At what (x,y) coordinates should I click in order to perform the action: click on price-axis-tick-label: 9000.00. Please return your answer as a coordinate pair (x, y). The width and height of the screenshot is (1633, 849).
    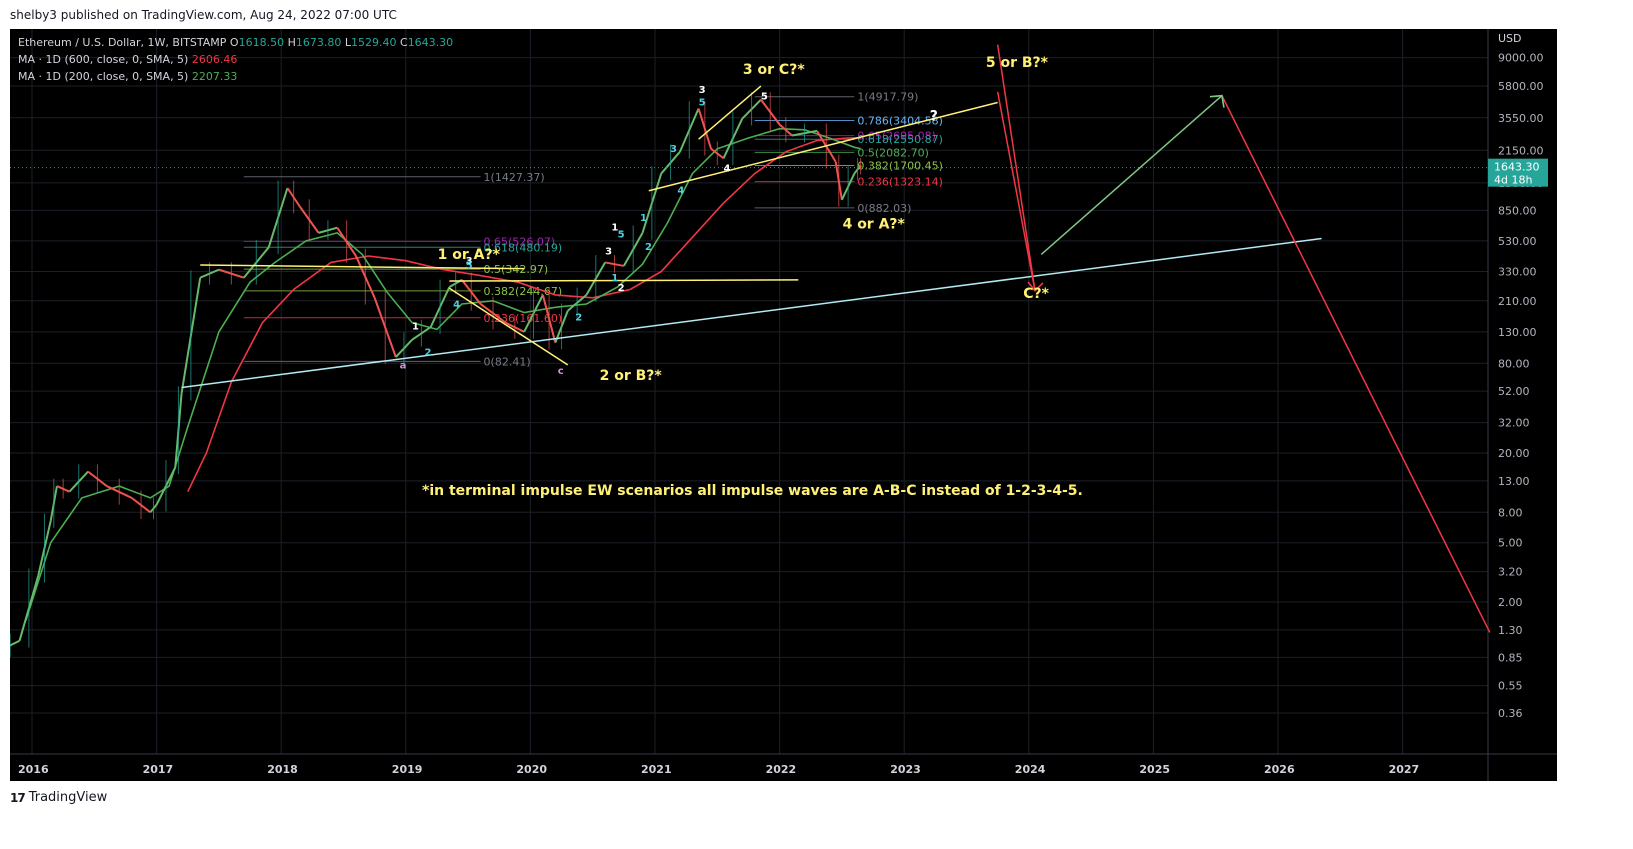
    Looking at the image, I should click on (1521, 58).